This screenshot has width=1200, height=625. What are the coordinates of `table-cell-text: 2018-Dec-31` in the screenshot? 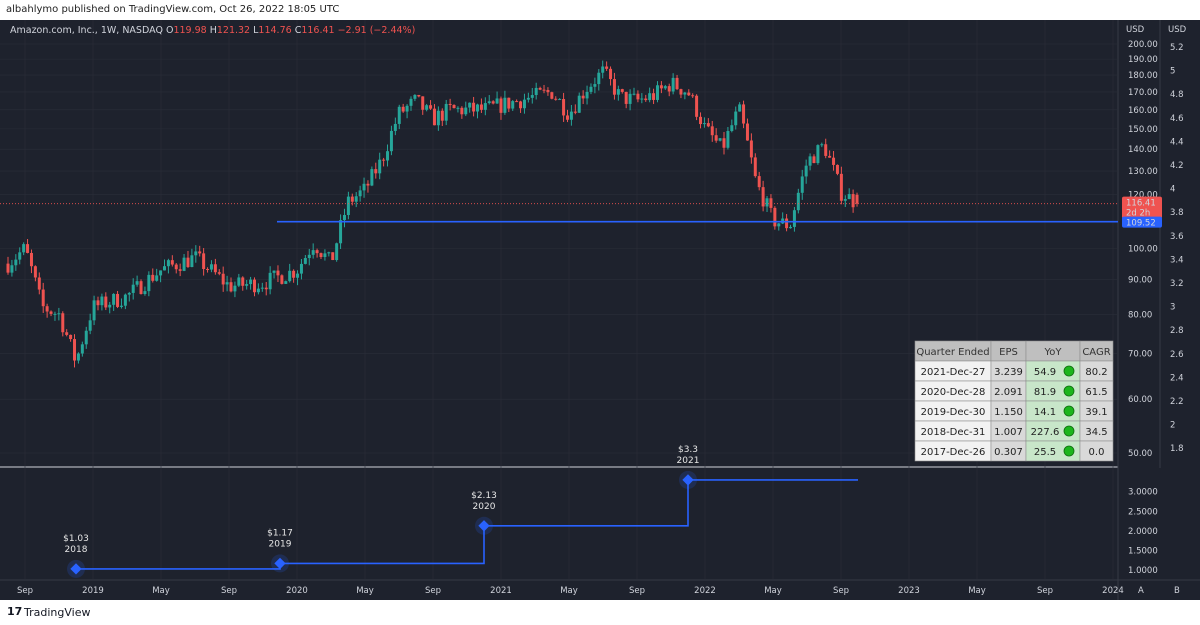 It's located at (953, 432).